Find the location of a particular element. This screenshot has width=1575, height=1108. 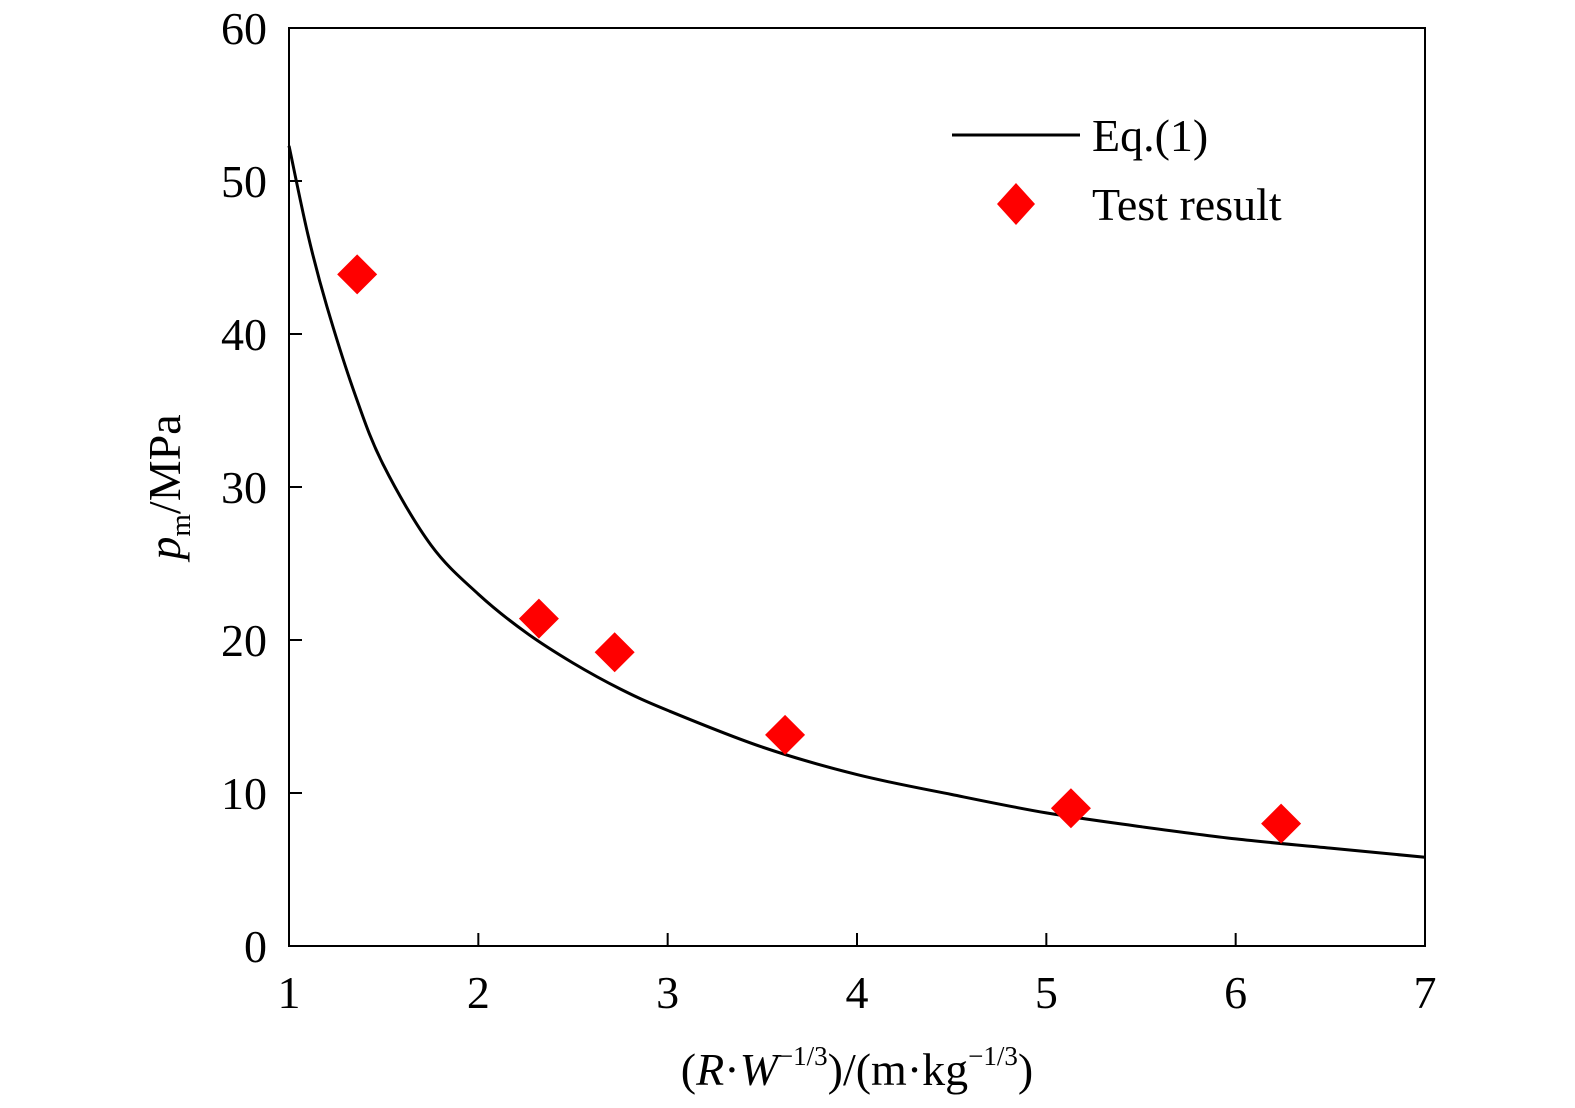

x-axis-ticks: 1 2 3 4 5 6 7 is located at coordinates (857, 975).